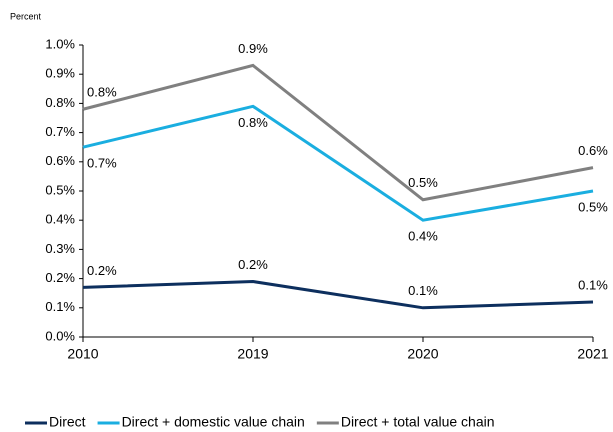 The width and height of the screenshot is (613, 432). I want to click on y-tick-label: 0.1%, so click(60, 306).